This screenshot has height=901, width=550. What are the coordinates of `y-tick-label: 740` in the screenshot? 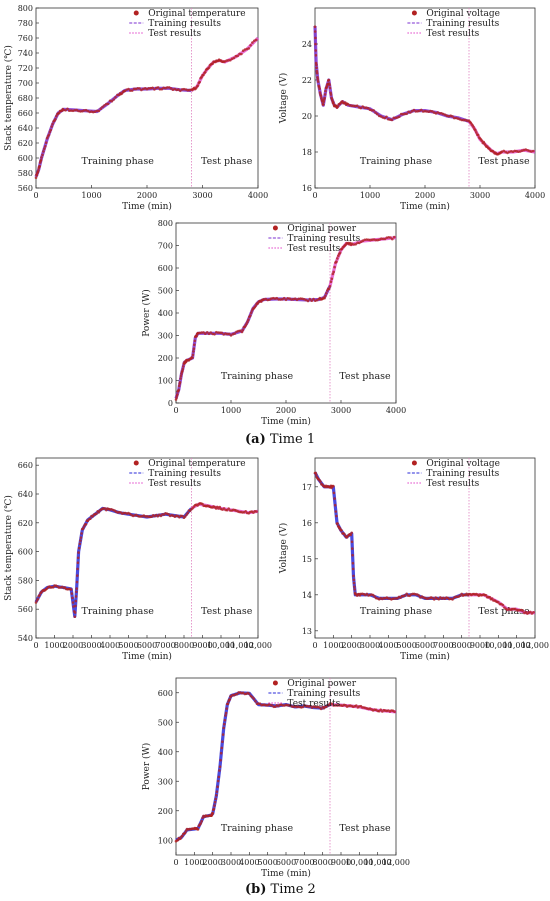 It's located at (25, 53).